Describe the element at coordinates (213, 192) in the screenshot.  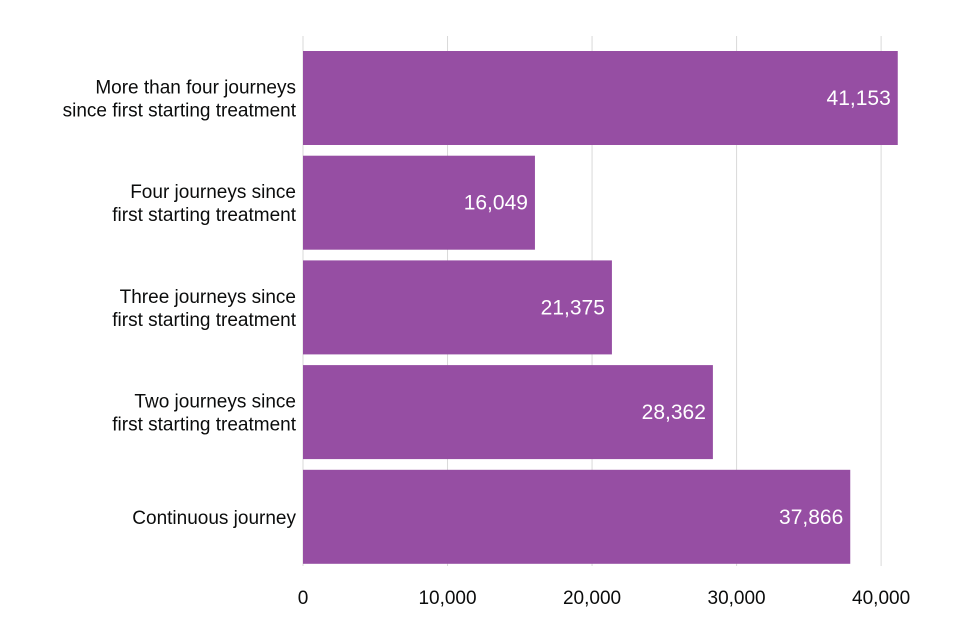
I see `category-label-line: Four journeys since` at that location.